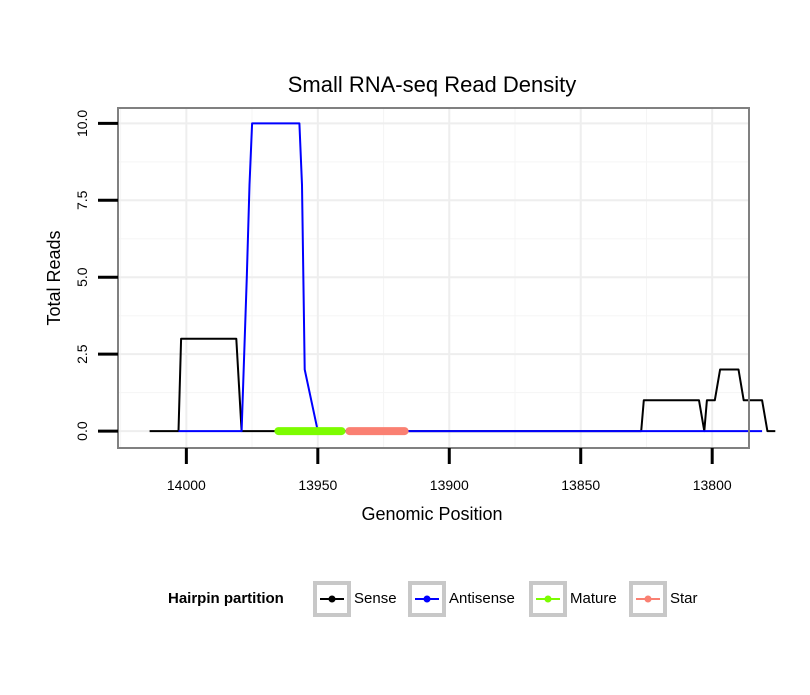  I want to click on x-axis-label: Genomic Position, so click(431, 514).